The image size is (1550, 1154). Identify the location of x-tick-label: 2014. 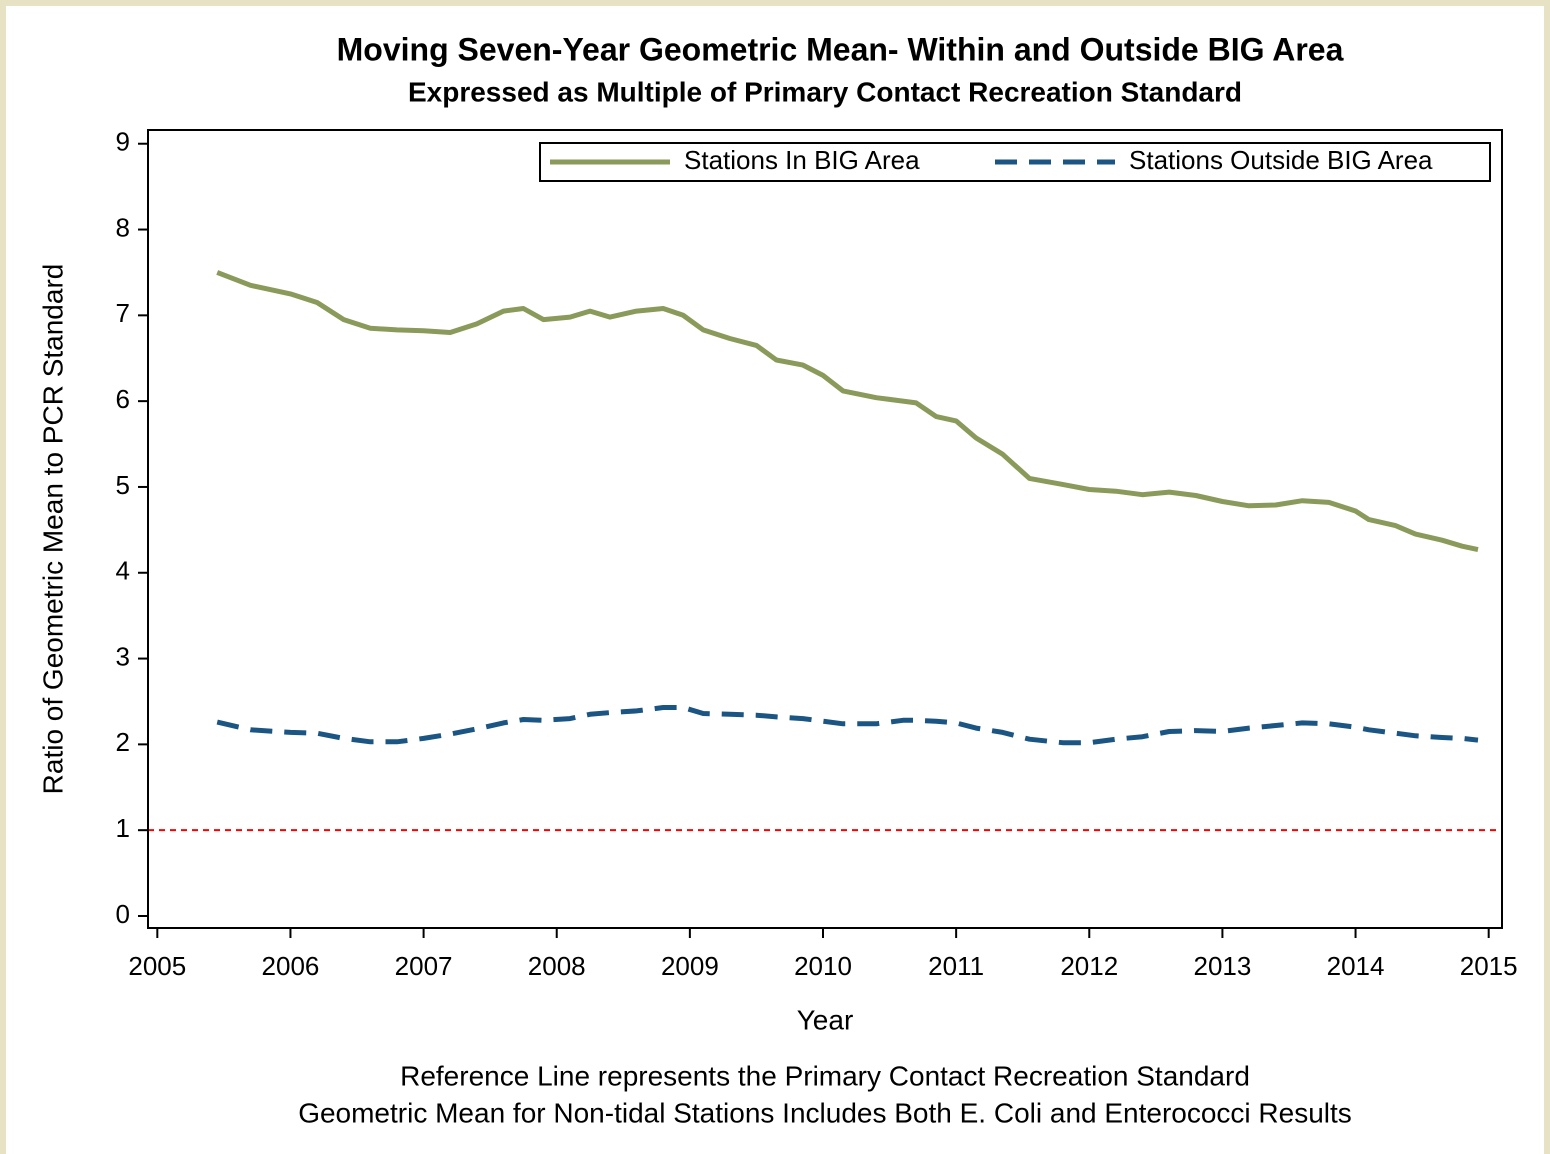
(1356, 966).